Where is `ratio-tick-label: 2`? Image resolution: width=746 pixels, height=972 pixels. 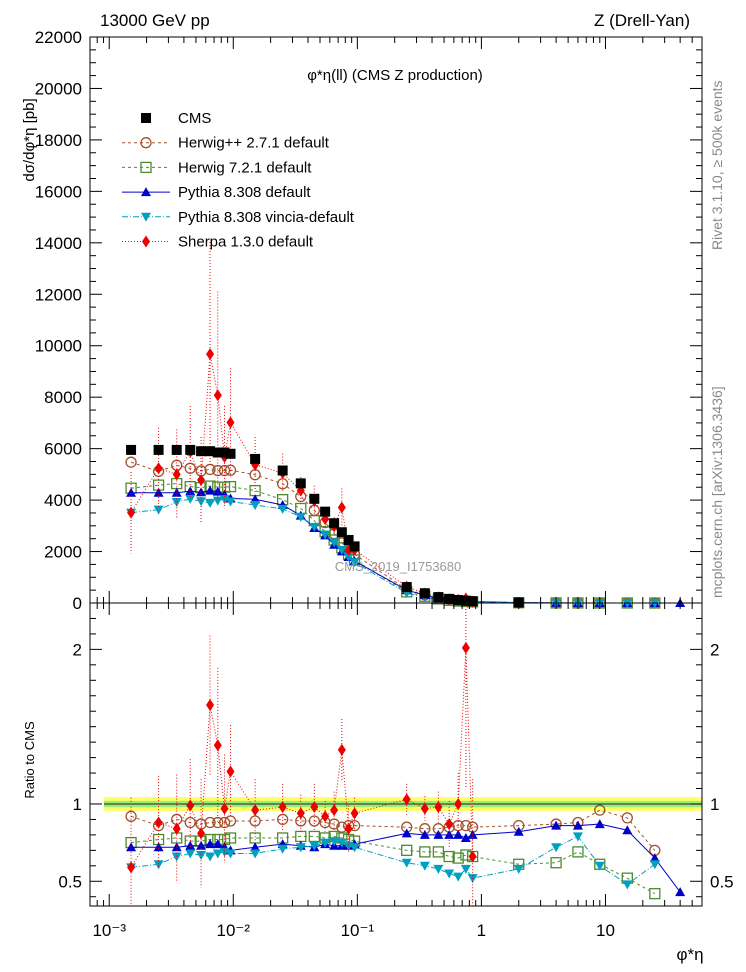
ratio-tick-label: 2 is located at coordinates (77, 649).